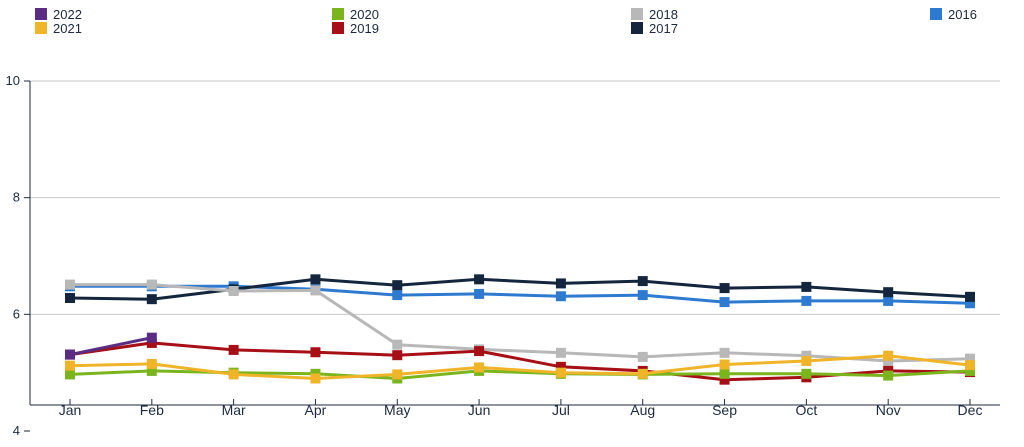 This screenshot has width=1024, height=447. Describe the element at coordinates (479, 410) in the screenshot. I see `xtick-label: Jun` at that location.